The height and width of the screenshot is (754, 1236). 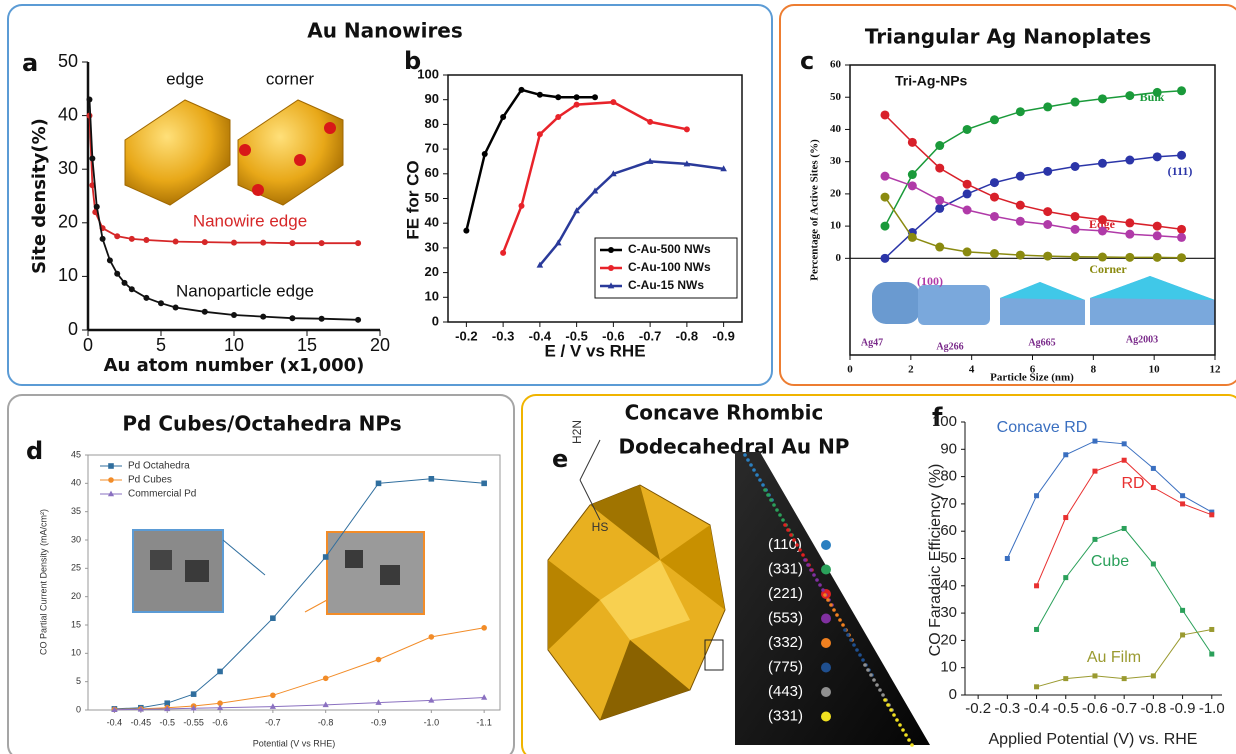 I want to click on panel-letter: c, so click(x=807, y=61).